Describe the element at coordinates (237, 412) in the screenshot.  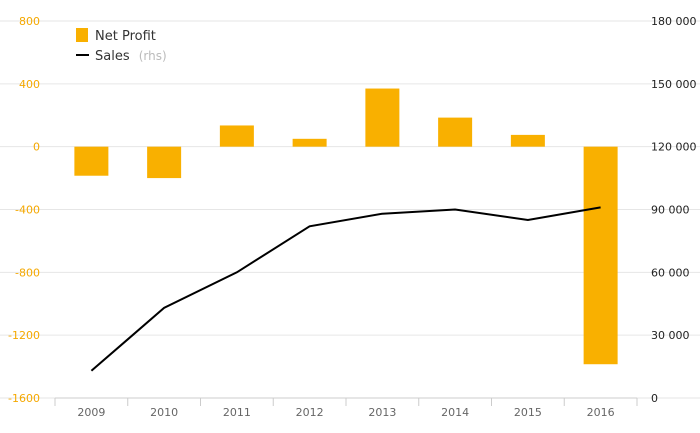
I see `x-tick-label: 2011` at that location.